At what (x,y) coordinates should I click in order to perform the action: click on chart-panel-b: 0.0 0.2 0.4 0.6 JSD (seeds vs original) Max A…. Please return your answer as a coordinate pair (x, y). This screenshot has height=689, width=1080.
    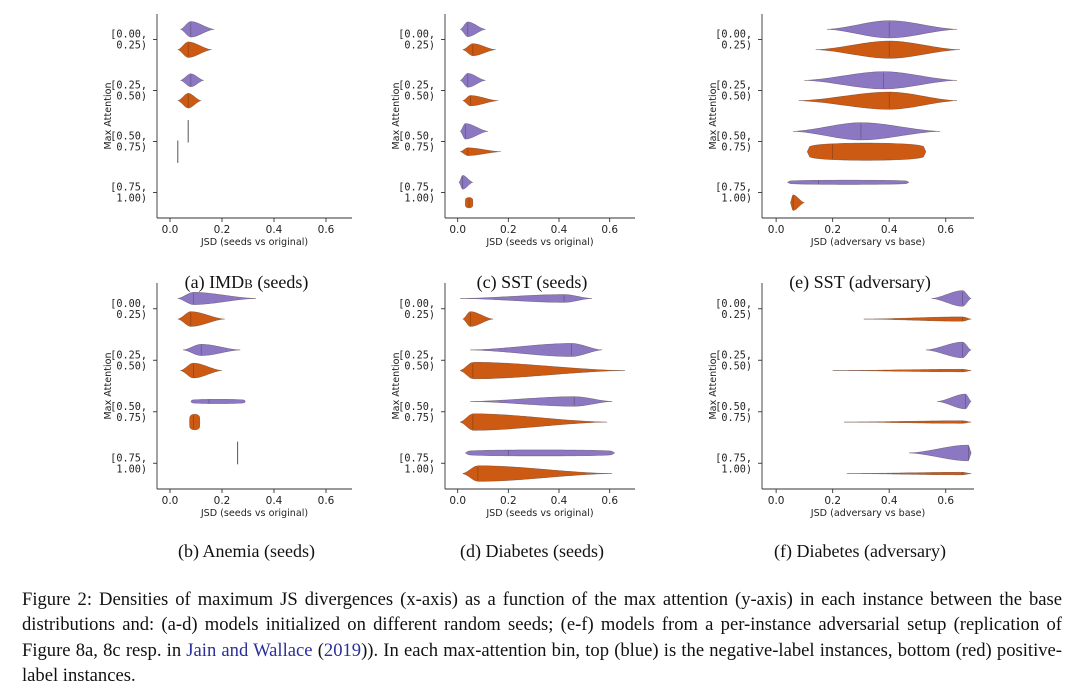
    Looking at the image, I should click on (227, 401).